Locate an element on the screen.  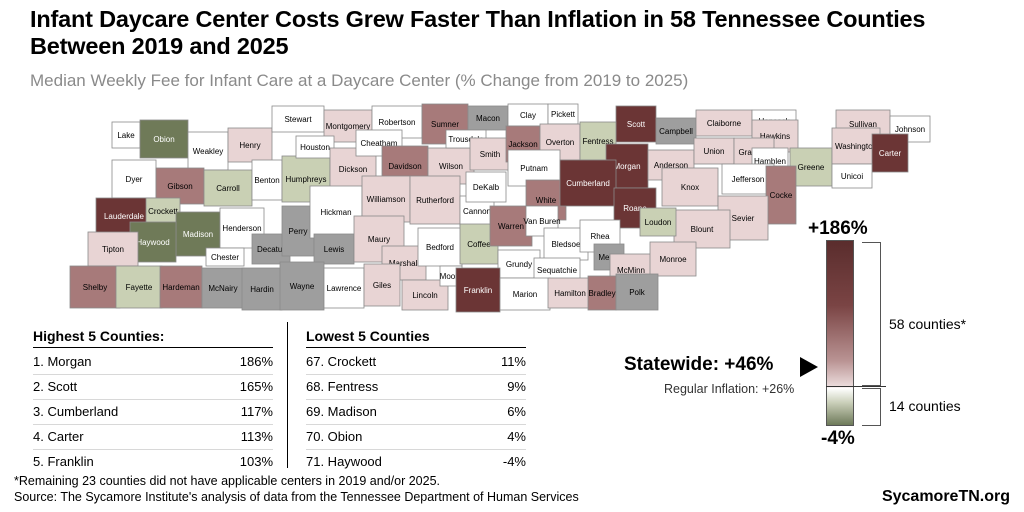
county-label-robertson: Robertson is located at coordinates (397, 122).